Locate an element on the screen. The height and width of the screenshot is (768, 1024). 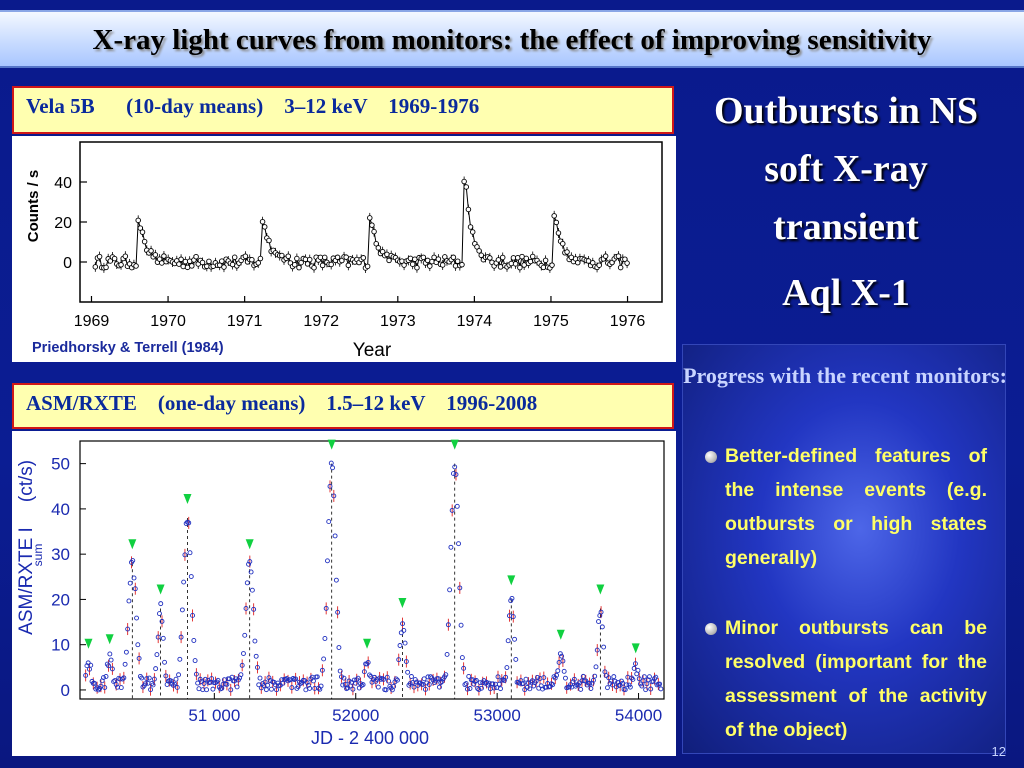
vela-credit: Priedhorsky & Terrell (1984) is located at coordinates (128, 348).